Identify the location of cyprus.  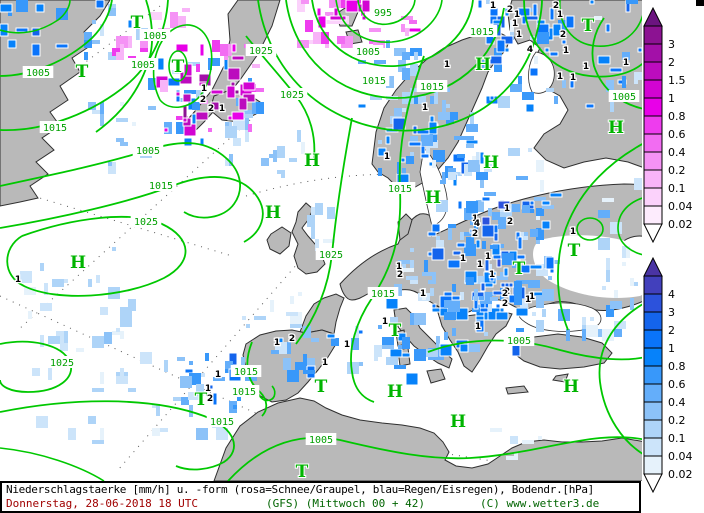
(560, 378).